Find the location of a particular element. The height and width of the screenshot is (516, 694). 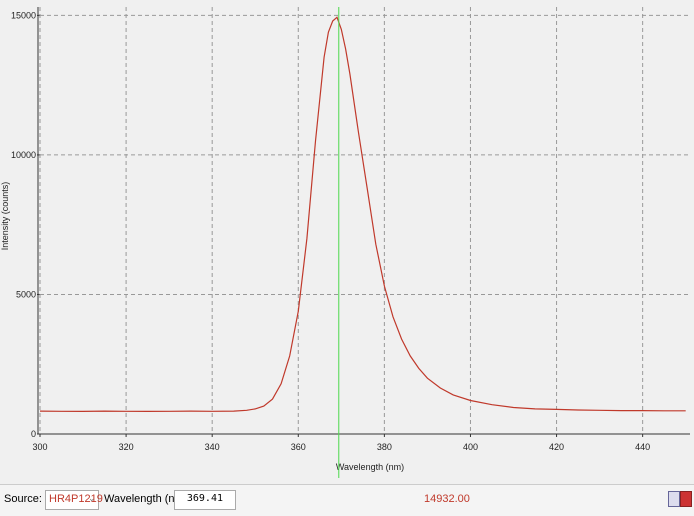

y-tick-label: 0 is located at coordinates (33, 434).